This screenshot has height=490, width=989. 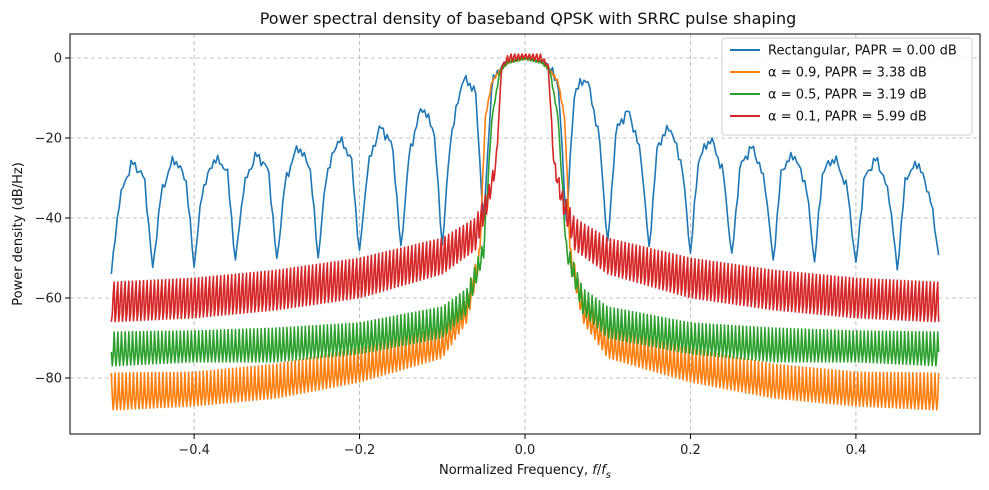 I want to click on x-tick-label: 0.4, so click(x=856, y=450).